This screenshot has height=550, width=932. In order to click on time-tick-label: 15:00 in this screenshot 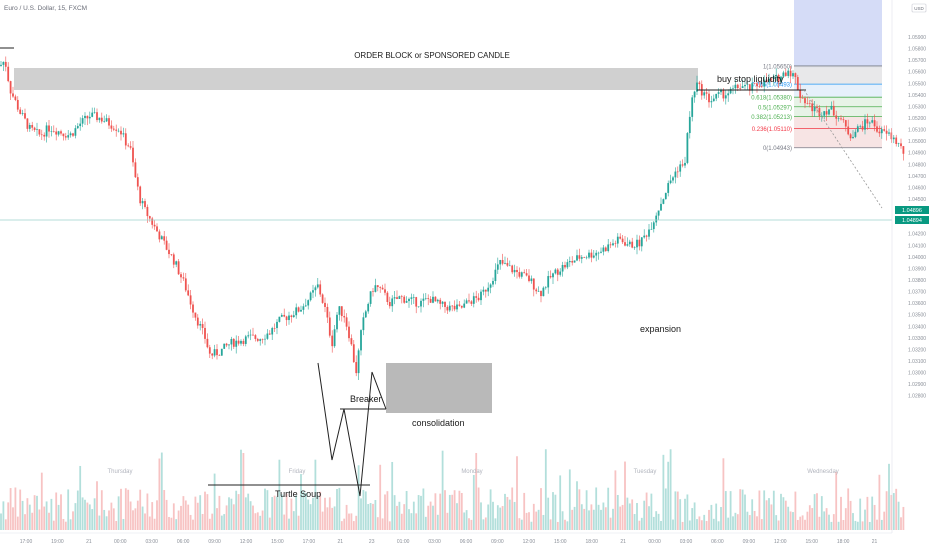, I will do `click(560, 542)`.